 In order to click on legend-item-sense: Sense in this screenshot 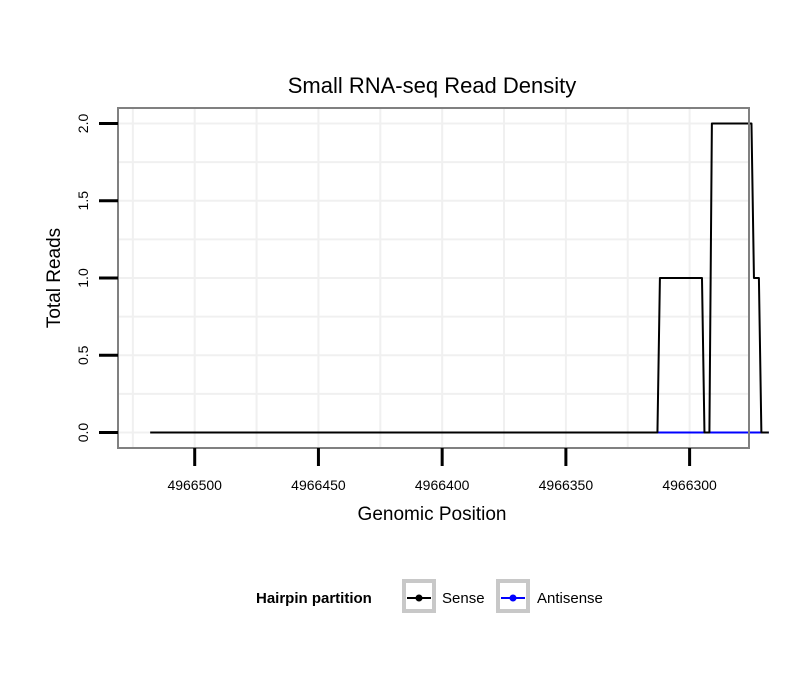, I will do `click(443, 596)`.